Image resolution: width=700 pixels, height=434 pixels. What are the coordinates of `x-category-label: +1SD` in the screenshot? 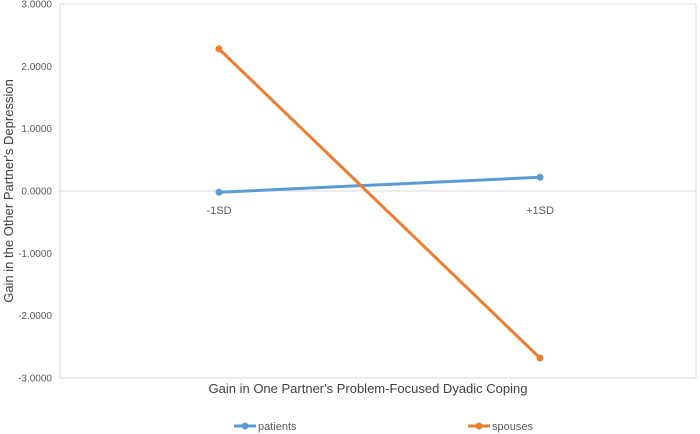 It's located at (540, 211).